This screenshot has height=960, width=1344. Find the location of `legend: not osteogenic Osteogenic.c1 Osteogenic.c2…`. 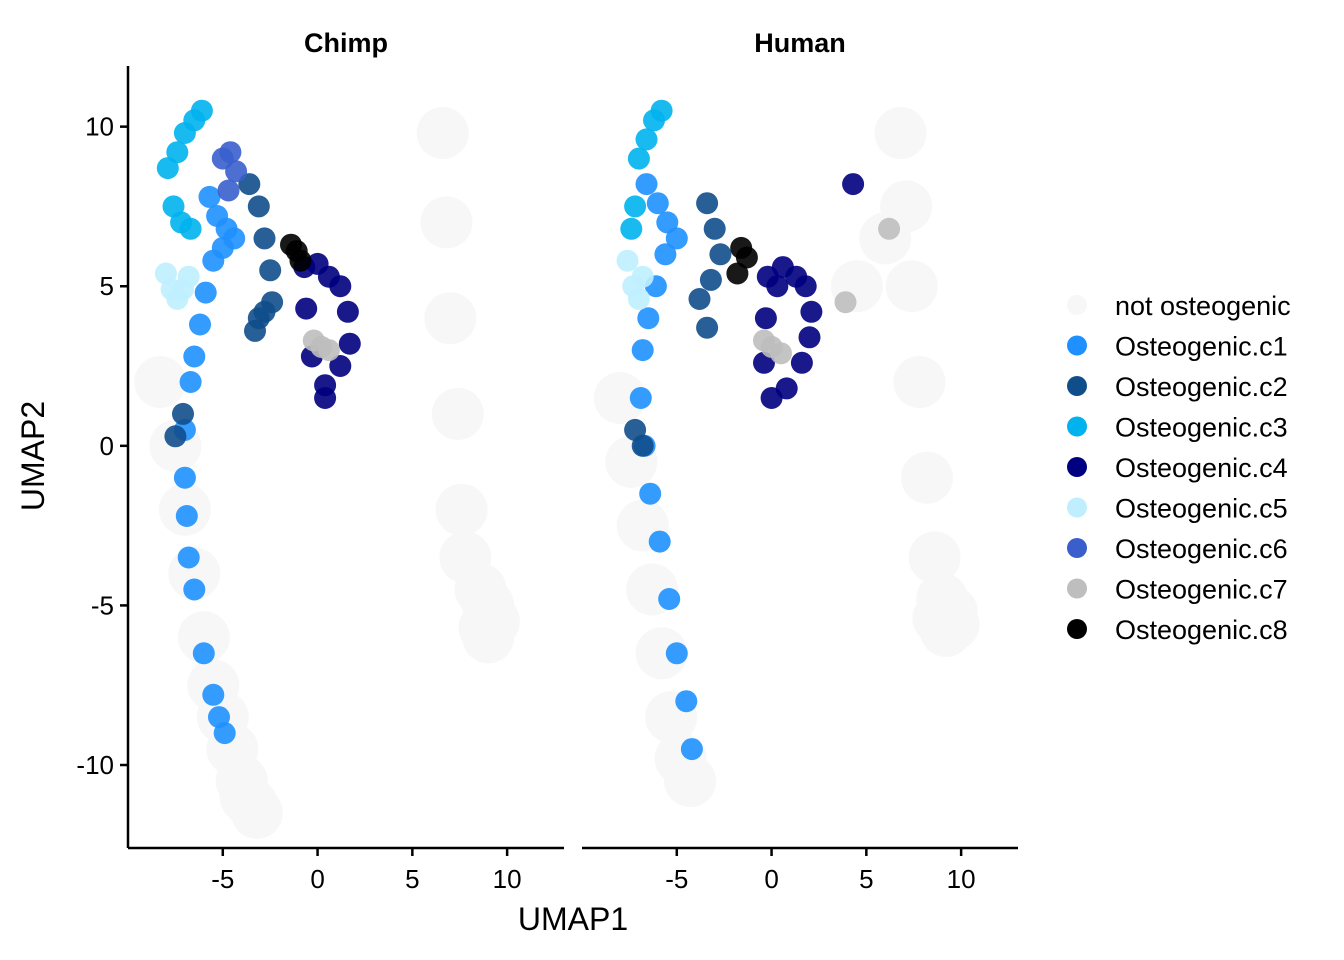

legend: not osteogenic Osteogenic.c1 Osteogenic.c2… is located at coordinates (1179, 468).